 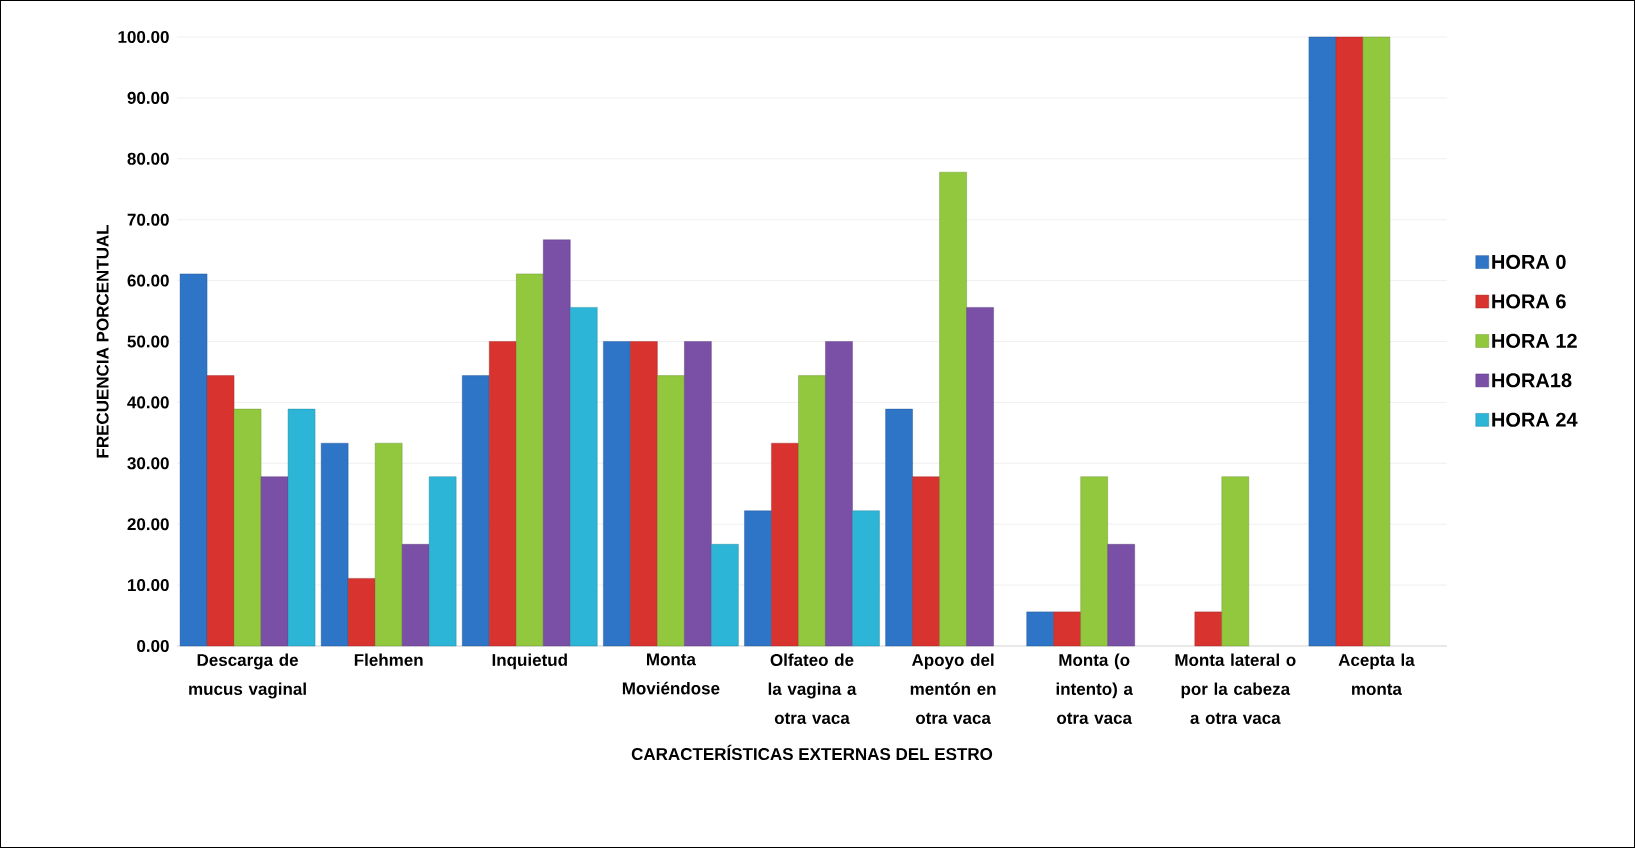 I want to click on legend-label: HORA 12, so click(x=1534, y=340).